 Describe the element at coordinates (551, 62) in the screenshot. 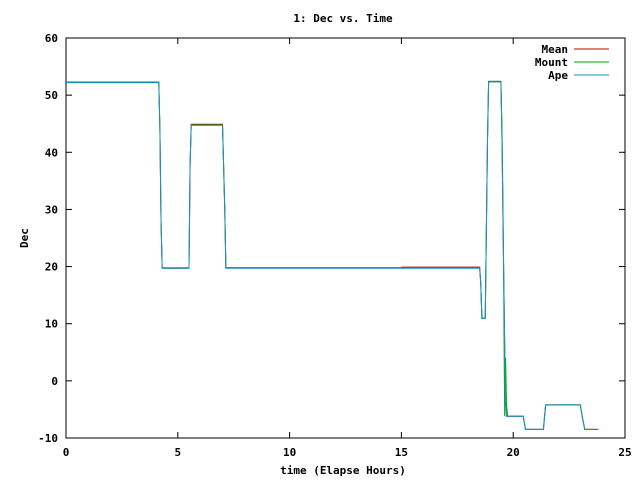

I see `legend-label-mount: Mount` at that location.